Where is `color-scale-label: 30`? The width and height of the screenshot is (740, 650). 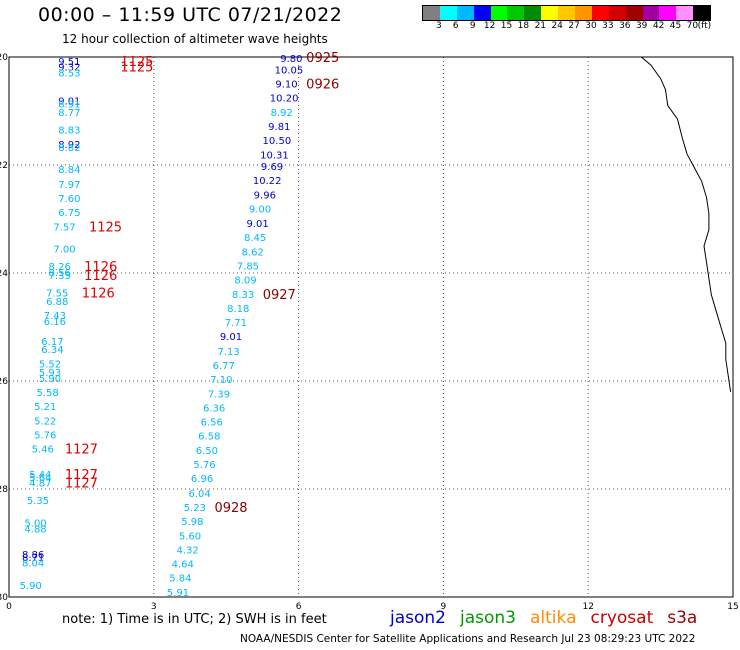
color-scale-label: 30 is located at coordinates (591, 26).